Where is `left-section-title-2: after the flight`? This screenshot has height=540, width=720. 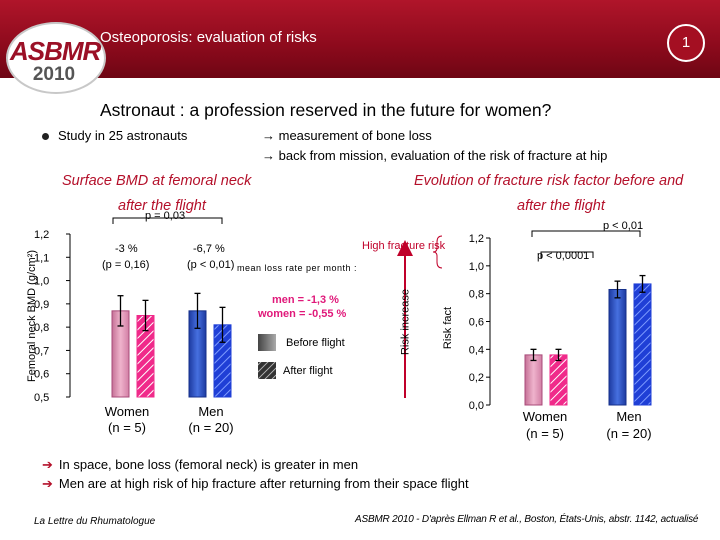
left-section-title-2: after the flight is located at coordinates (162, 206).